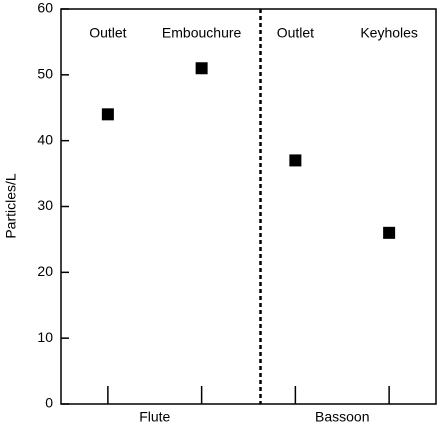 This screenshot has width=440, height=428. What do you see at coordinates (342, 417) in the screenshot?
I see `group-label: Bassoon` at bounding box center [342, 417].